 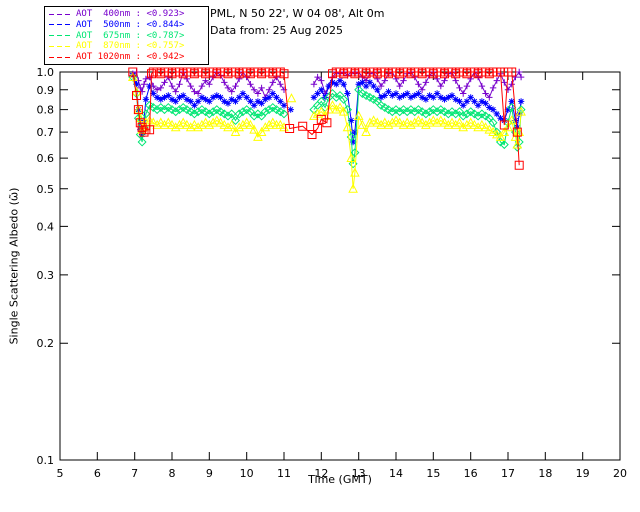 What do you see at coordinates (130, 24) in the screenshot?
I see `legend-label: AOT 500nm : <0.844>` at bounding box center [130, 24].